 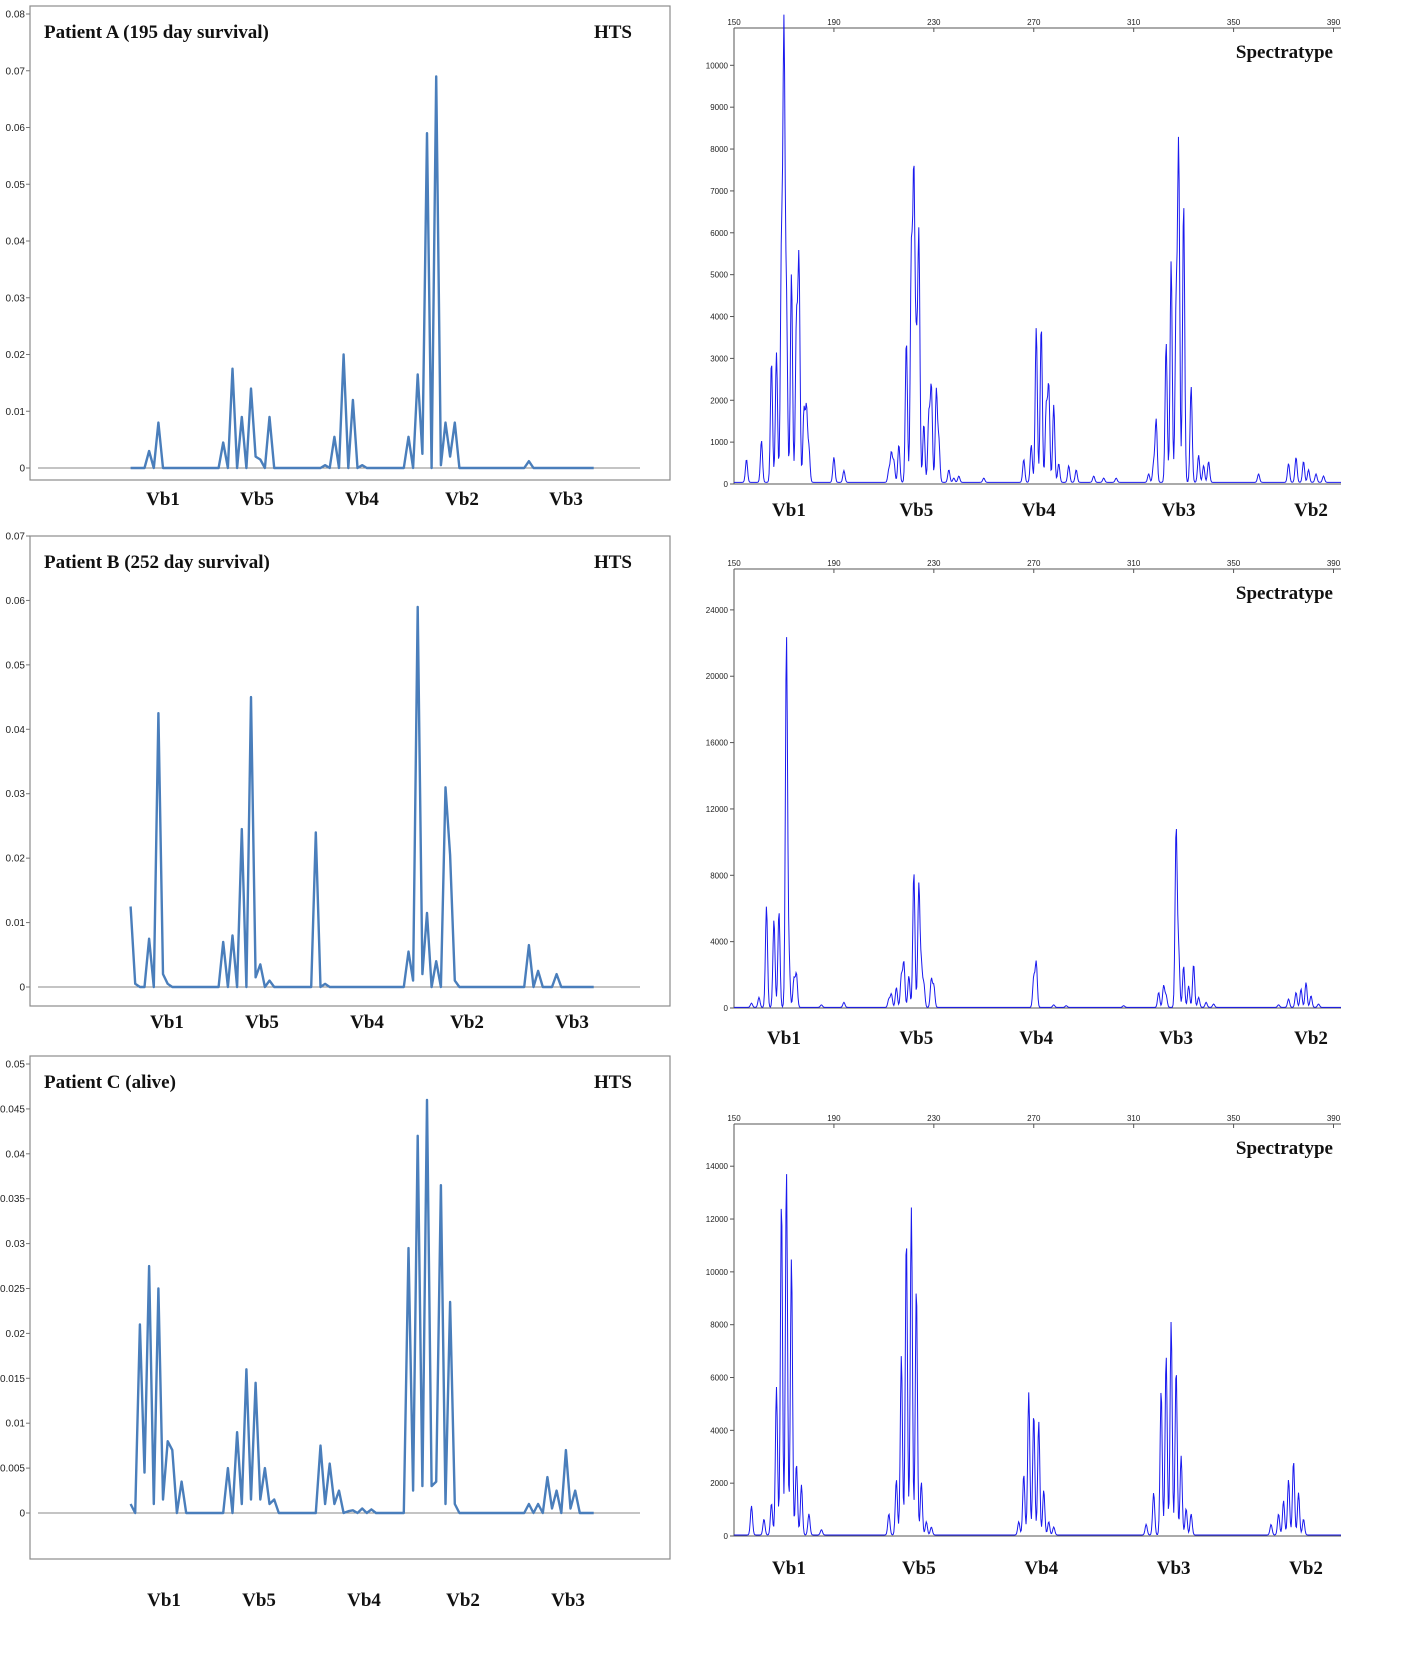 What do you see at coordinates (12, 1469) in the screenshot?
I see `y-tick-label: 0.005` at bounding box center [12, 1469].